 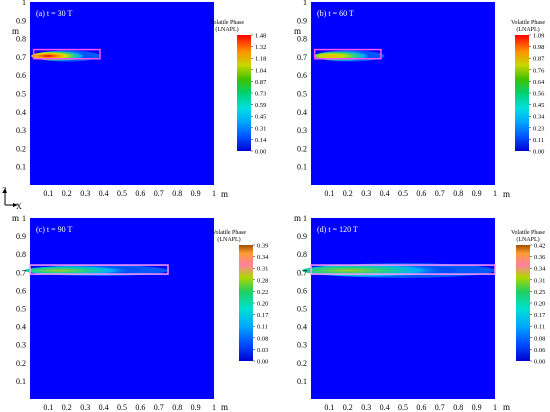 I want to click on colorbar-tick-label: 0.22, so click(x=262, y=292).